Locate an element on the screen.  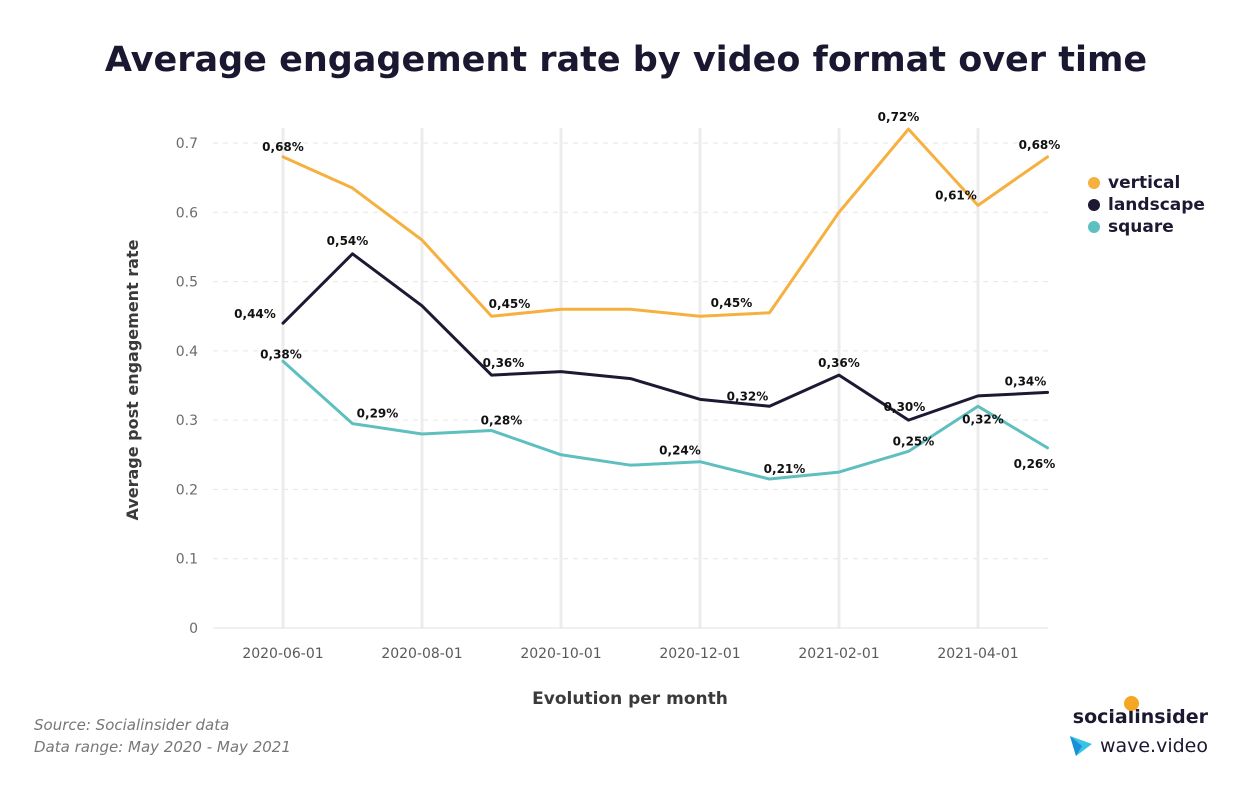
legend-item-vertical: vertical is located at coordinates (1146, 183).